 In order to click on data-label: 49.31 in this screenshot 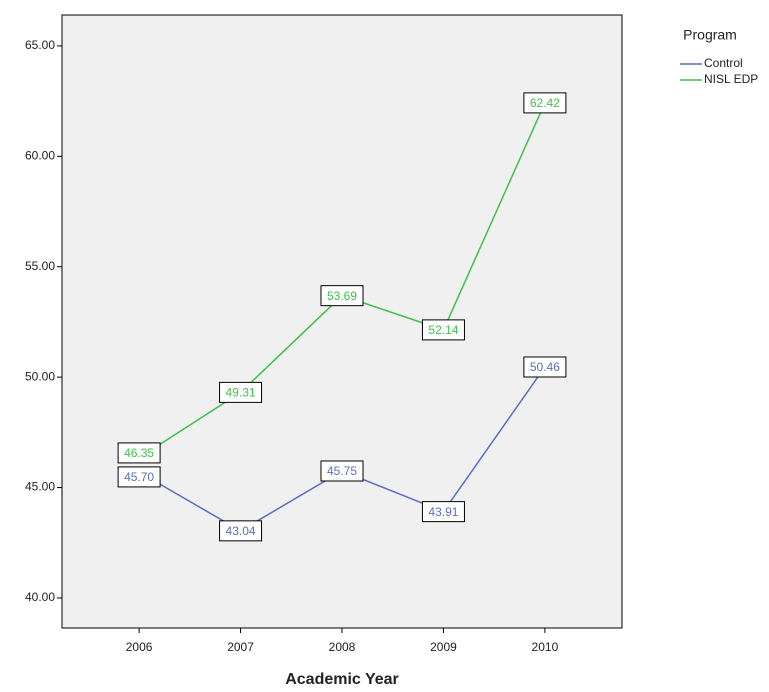, I will do `click(241, 393)`.